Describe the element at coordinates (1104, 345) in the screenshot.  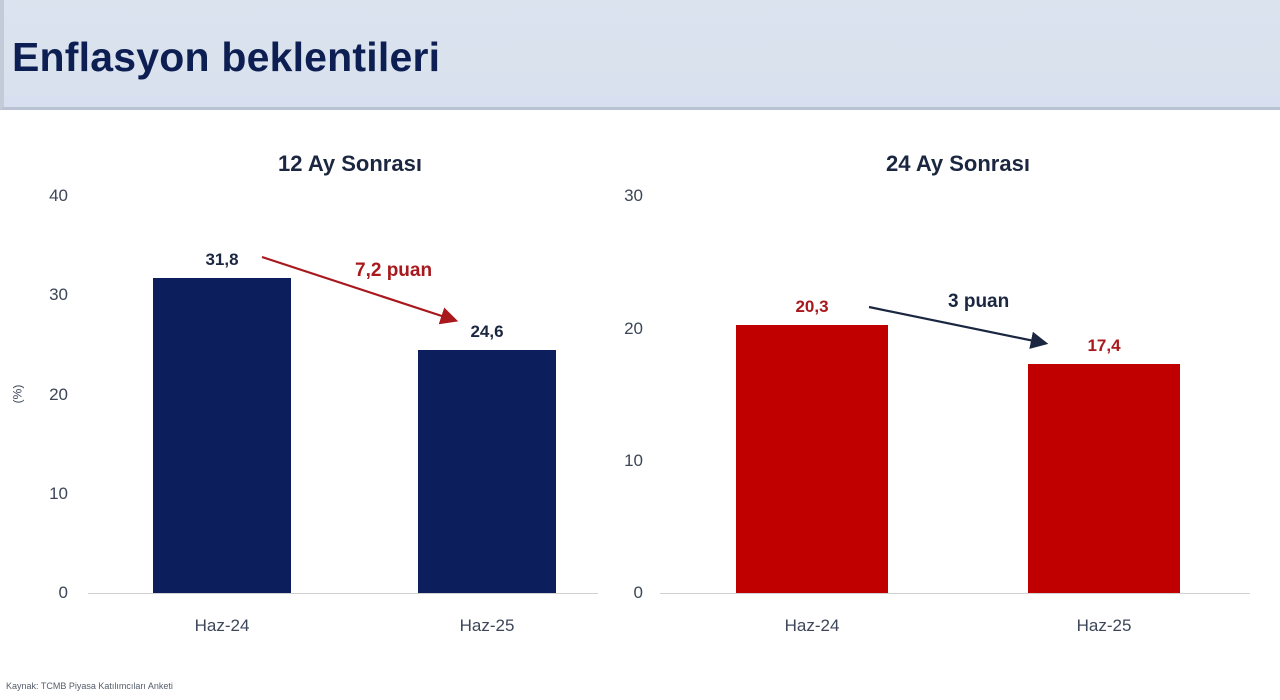
I see `value-label: 17,4` at that location.